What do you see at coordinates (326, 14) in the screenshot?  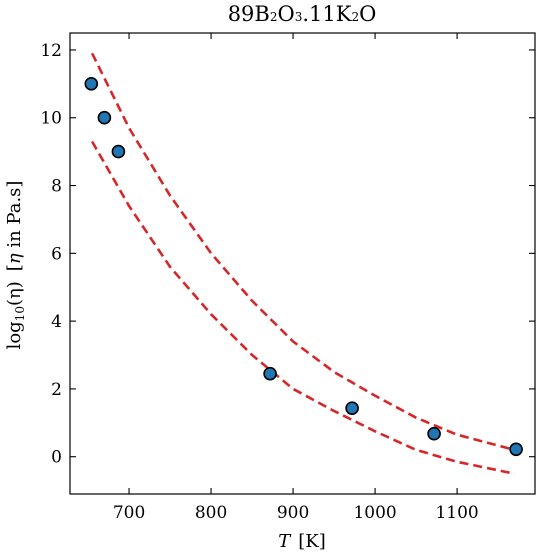 I see `title-part: .11K` at bounding box center [326, 14].